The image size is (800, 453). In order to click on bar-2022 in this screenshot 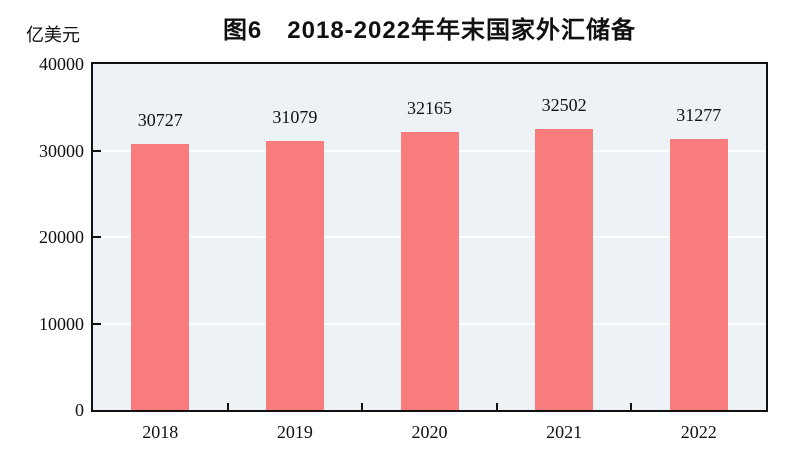, I will do `click(698, 274)`.